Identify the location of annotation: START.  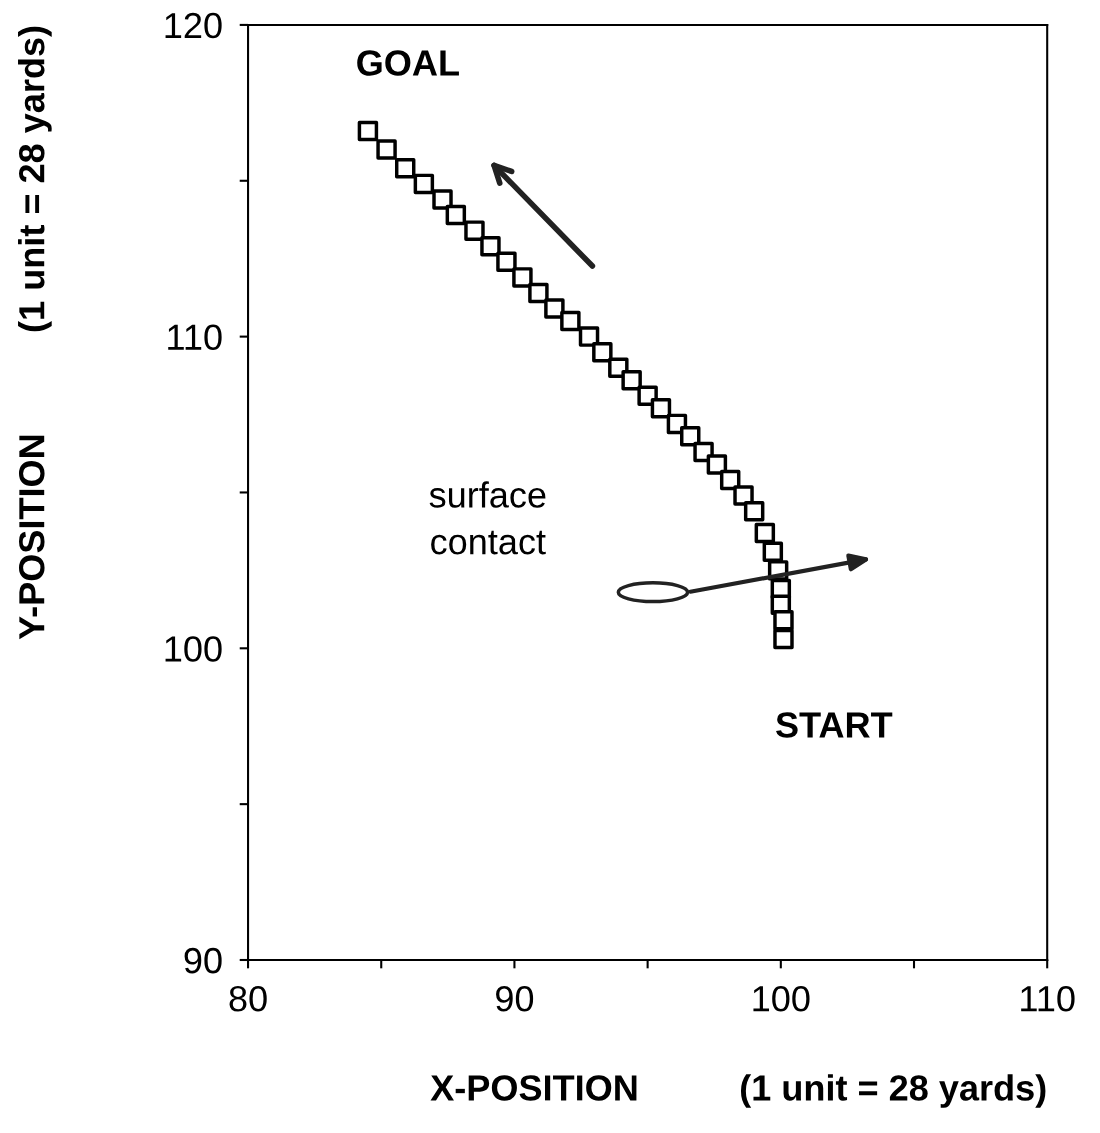
(834, 725).